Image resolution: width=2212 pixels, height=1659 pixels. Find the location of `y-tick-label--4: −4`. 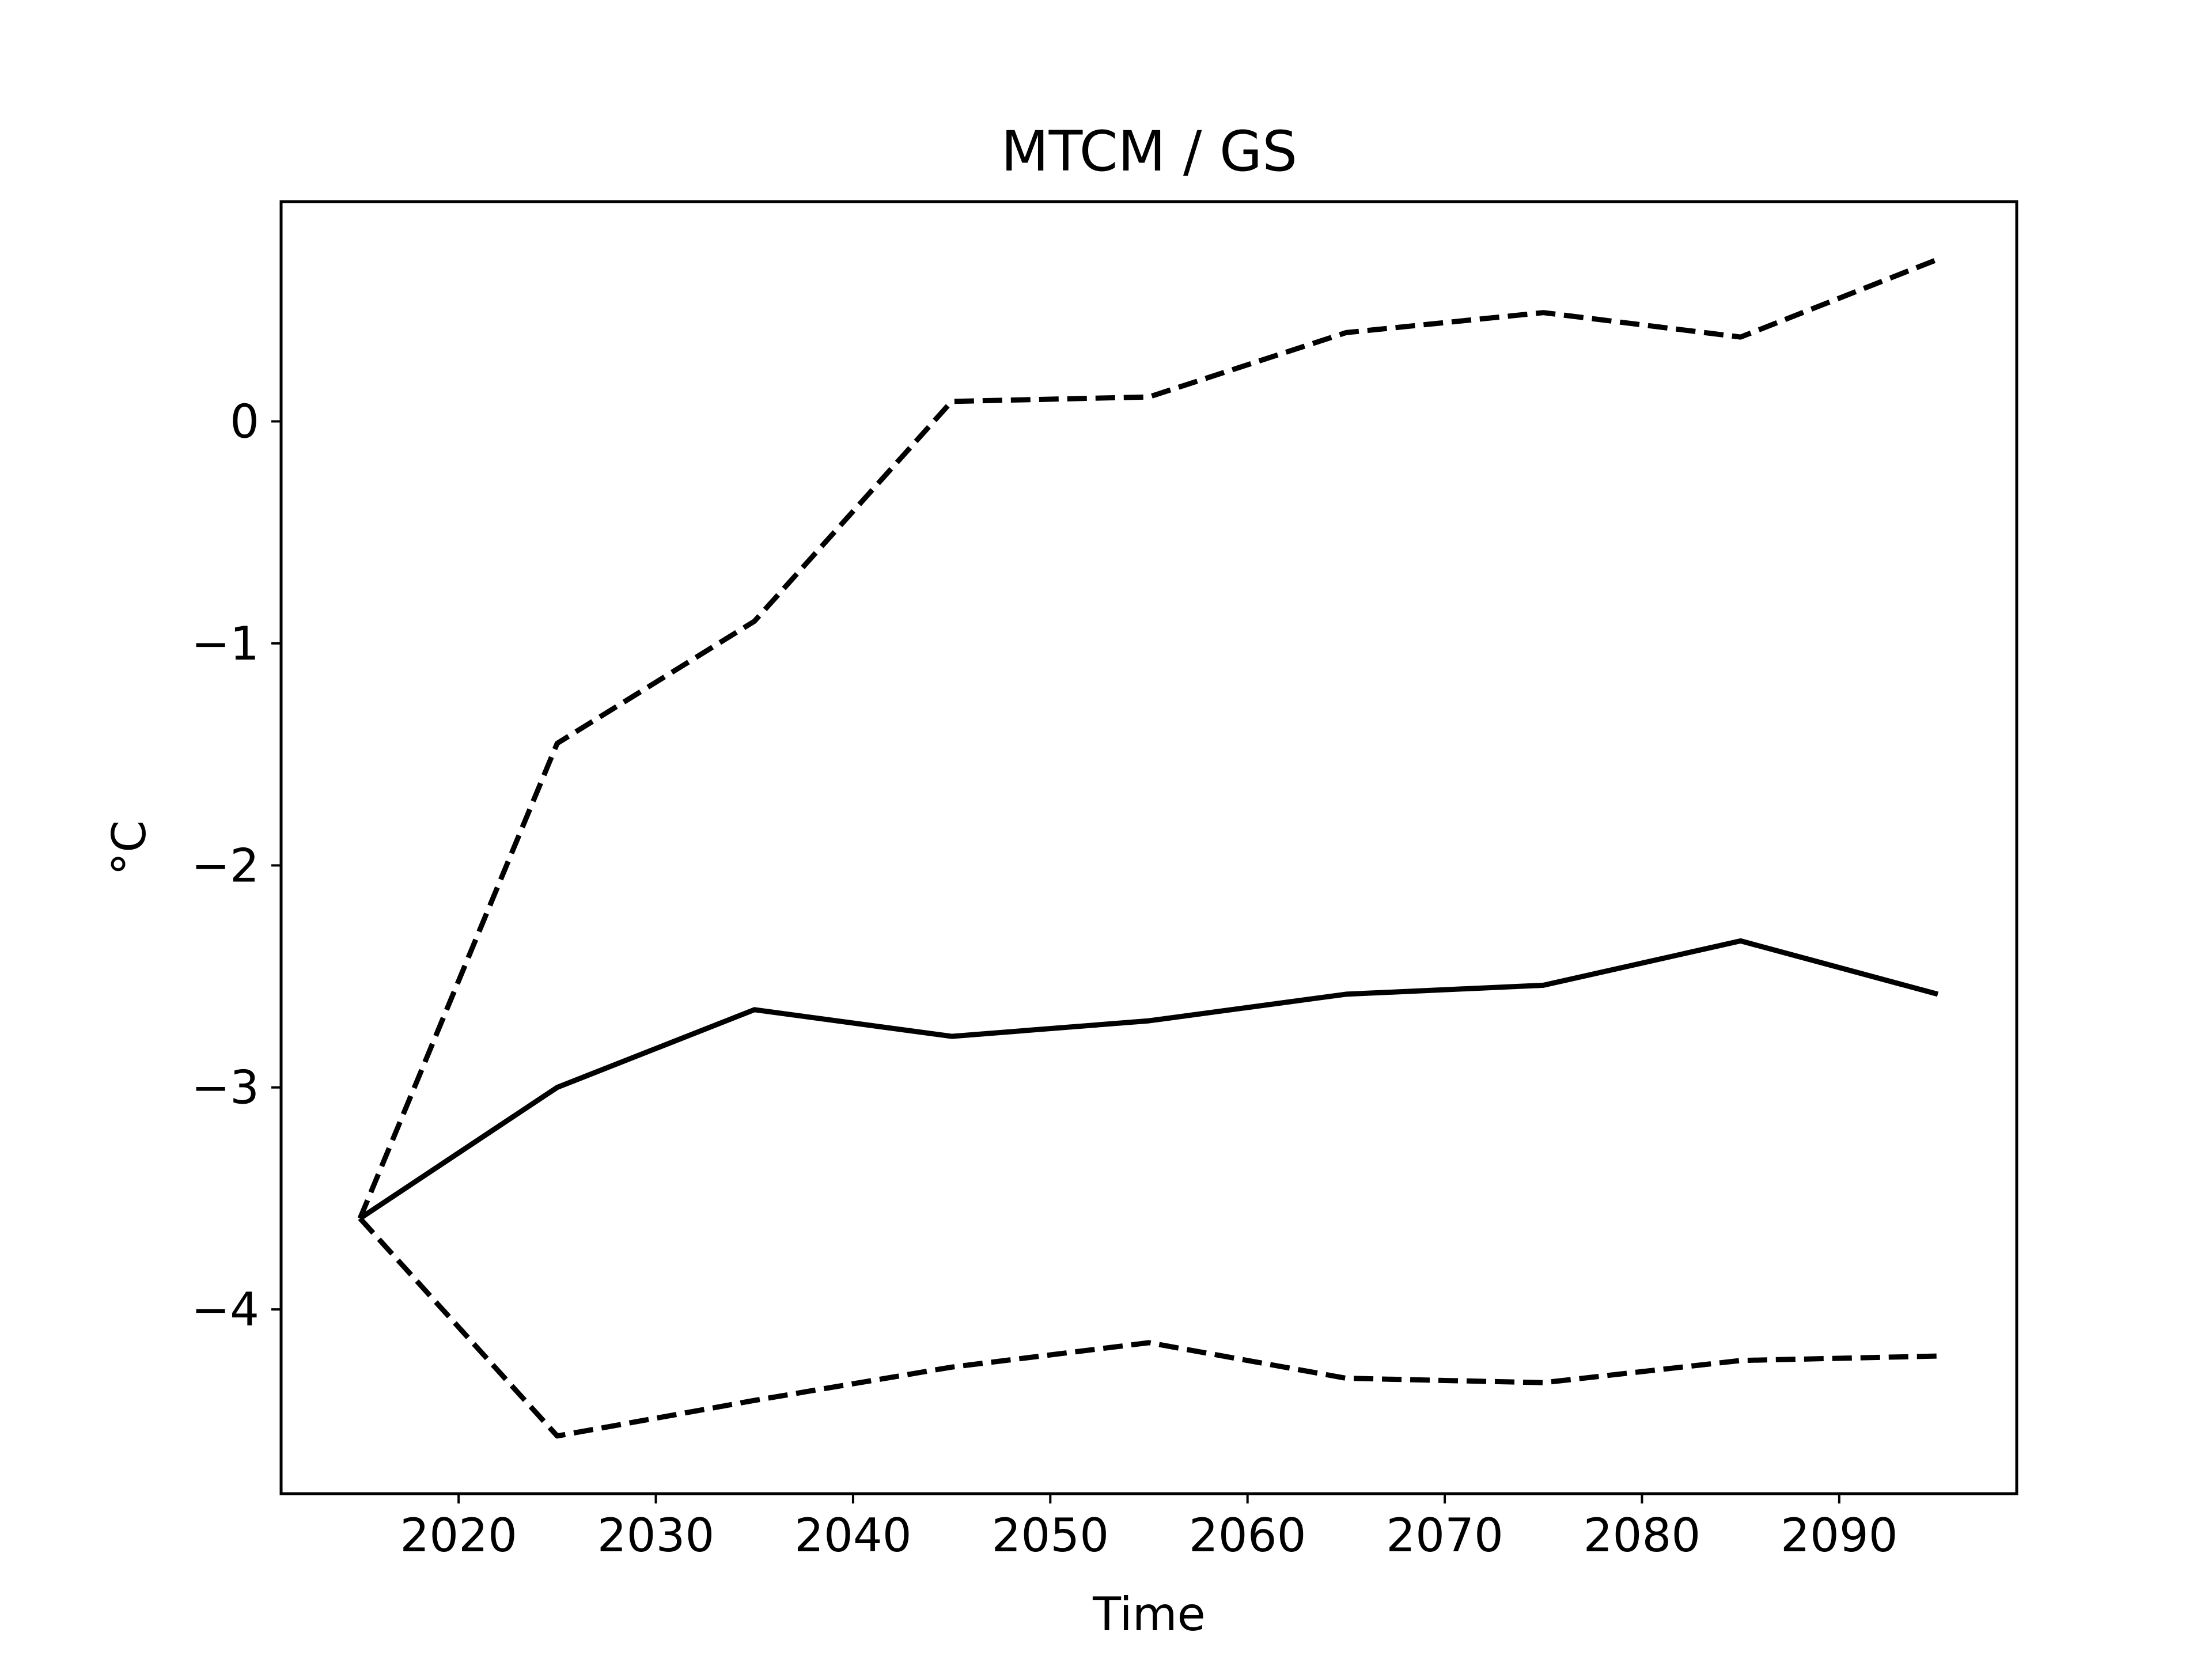

y-tick-label--4: −4 is located at coordinates (225, 1309).